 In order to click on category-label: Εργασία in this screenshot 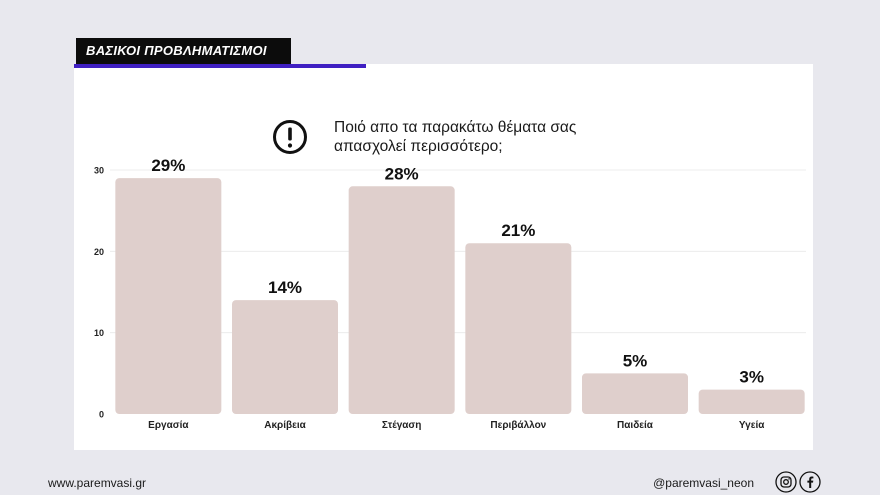, I will do `click(168, 425)`.